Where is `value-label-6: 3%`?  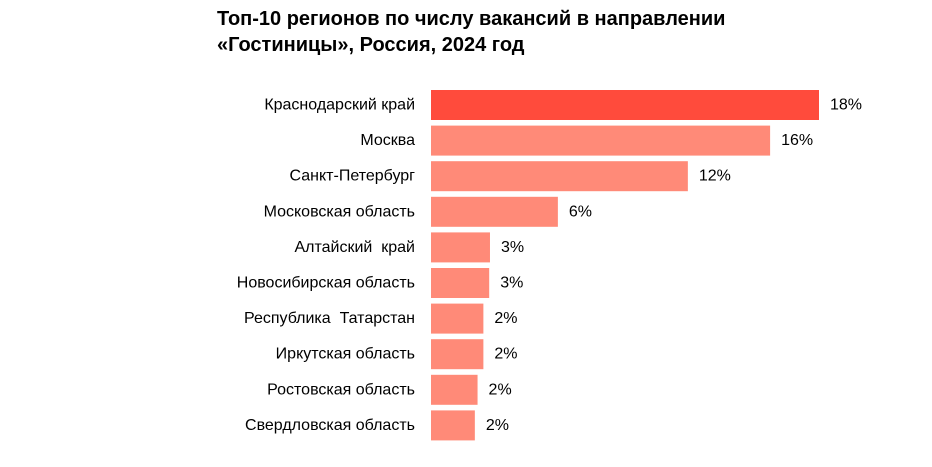
value-label-6: 3% is located at coordinates (511, 283).